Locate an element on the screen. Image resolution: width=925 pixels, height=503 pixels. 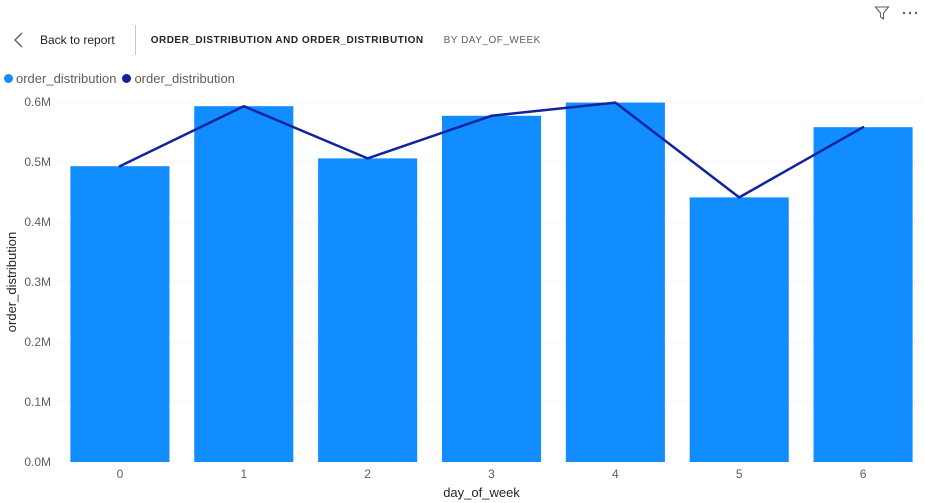
x-axis-ticks: 0 1 2 3 4 5 6 is located at coordinates (492, 474).